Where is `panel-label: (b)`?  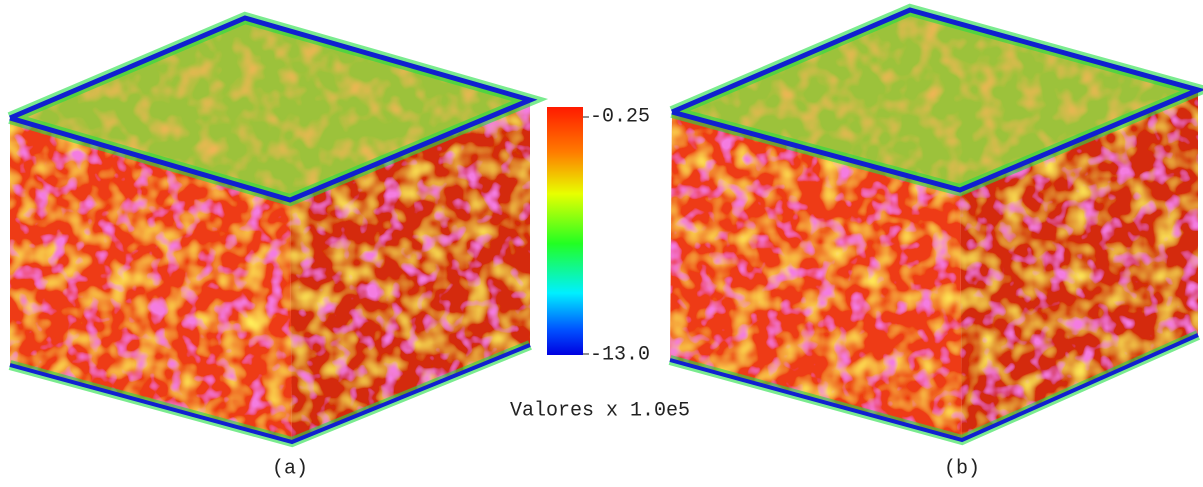
panel-label: (b) is located at coordinates (962, 468).